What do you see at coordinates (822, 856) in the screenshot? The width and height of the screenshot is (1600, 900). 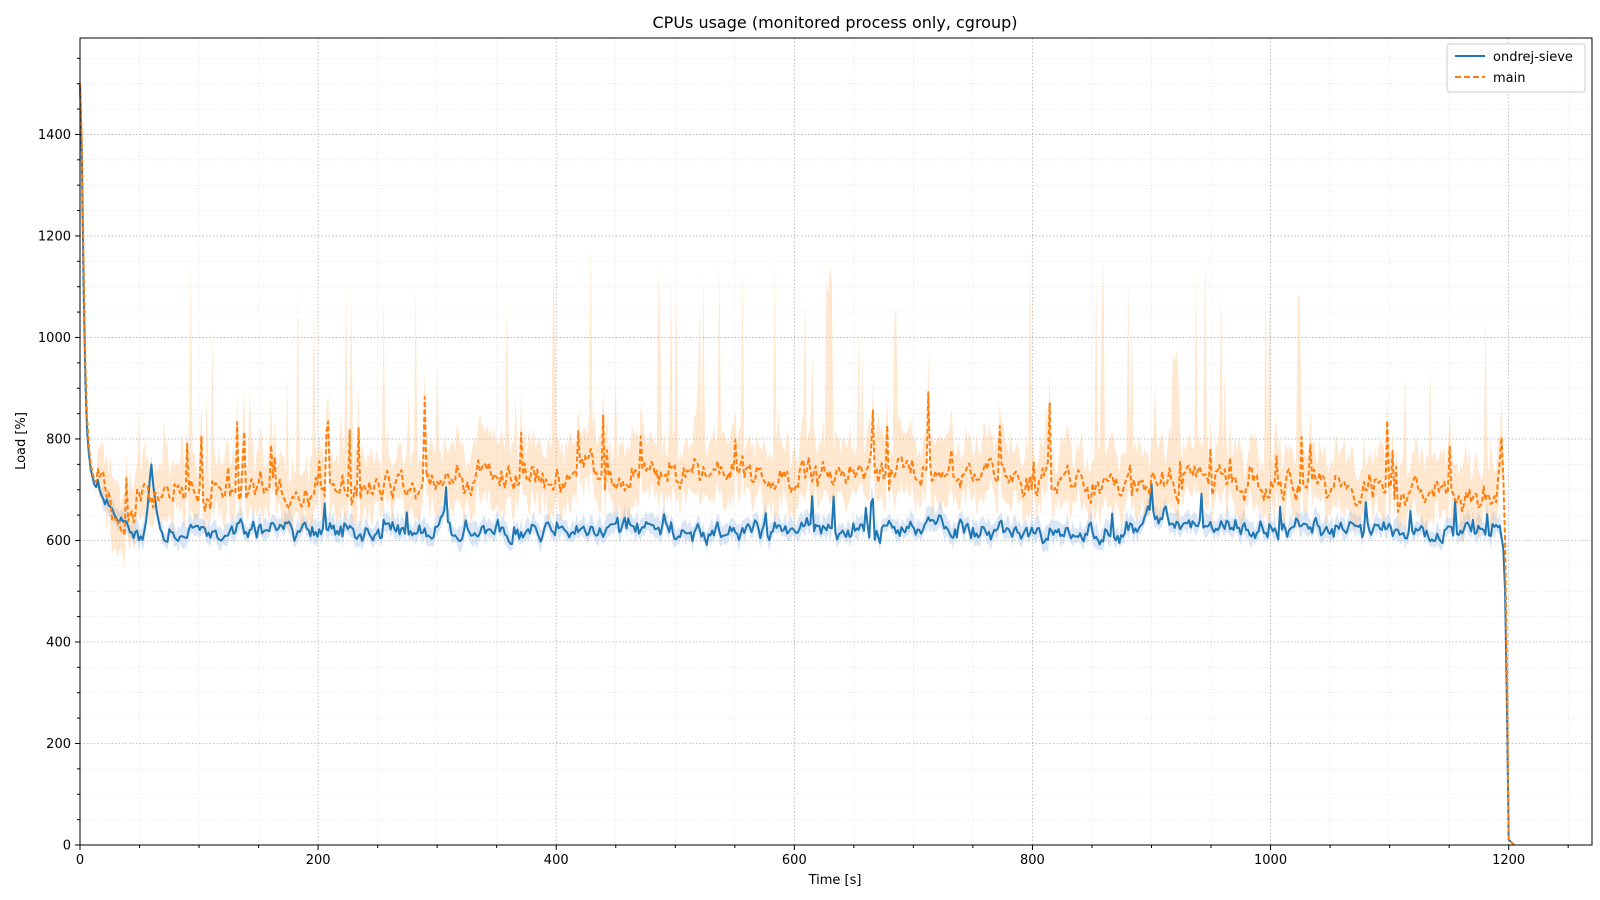 I see `x-axis-ticks: 0 200 400 600 800 1000 1200` at bounding box center [822, 856].